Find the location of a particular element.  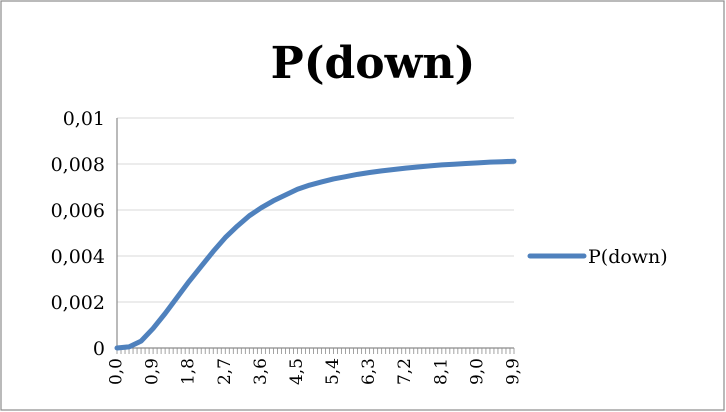

x-tick-label: 7,2 is located at coordinates (405, 371).